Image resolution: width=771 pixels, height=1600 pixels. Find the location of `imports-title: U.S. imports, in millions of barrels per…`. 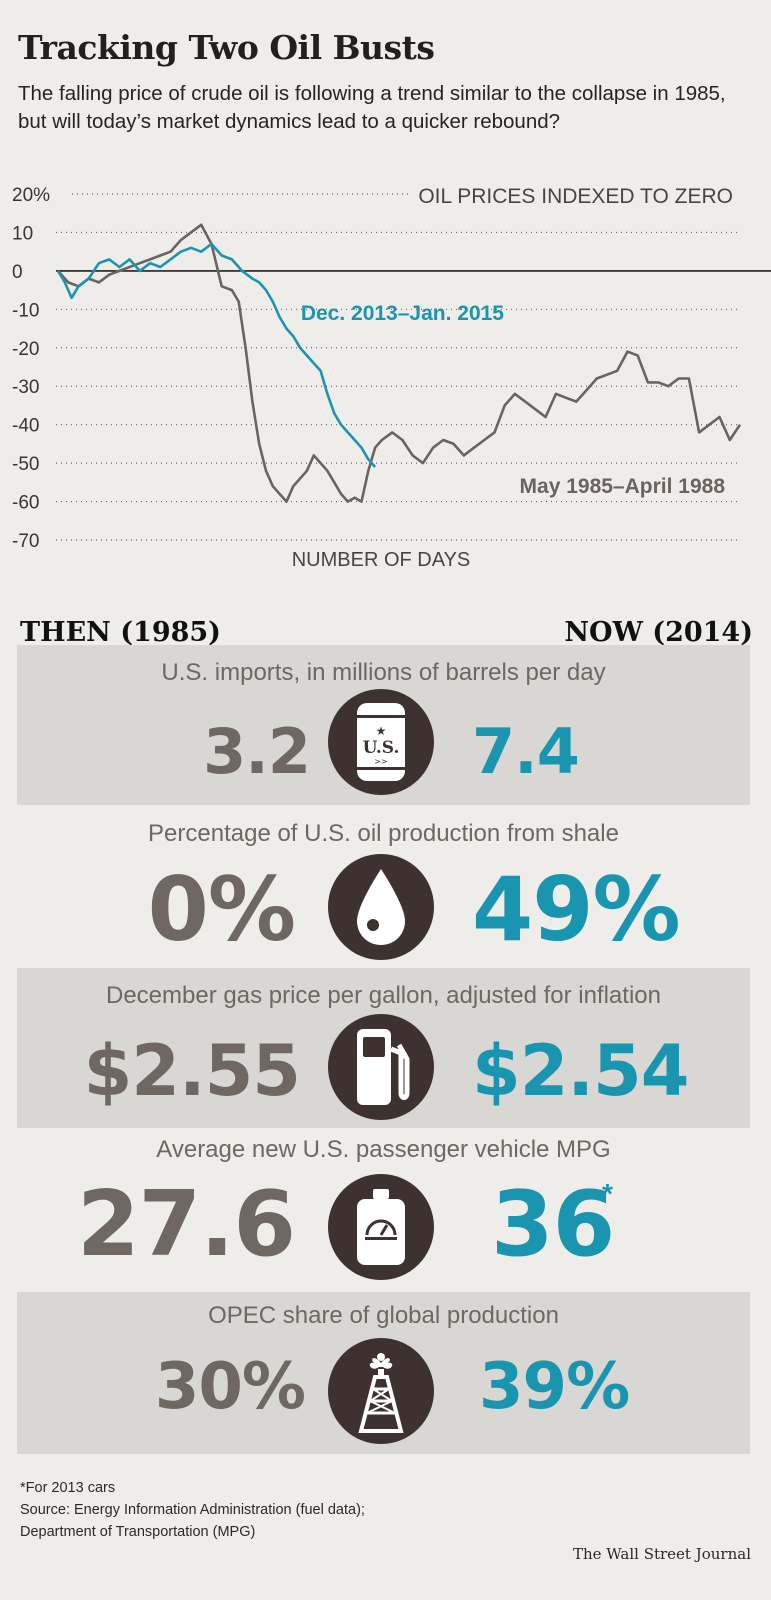

imports-title: U.S. imports, in millions of barrels per… is located at coordinates (383, 672).